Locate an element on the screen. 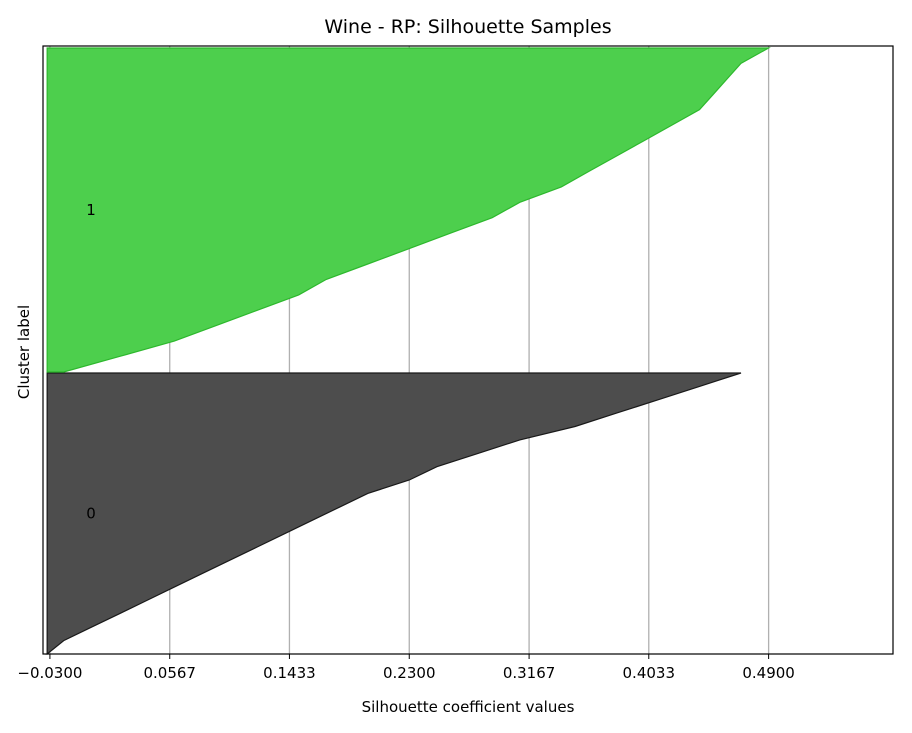  x-tick-label: 0.1433 is located at coordinates (289, 673).